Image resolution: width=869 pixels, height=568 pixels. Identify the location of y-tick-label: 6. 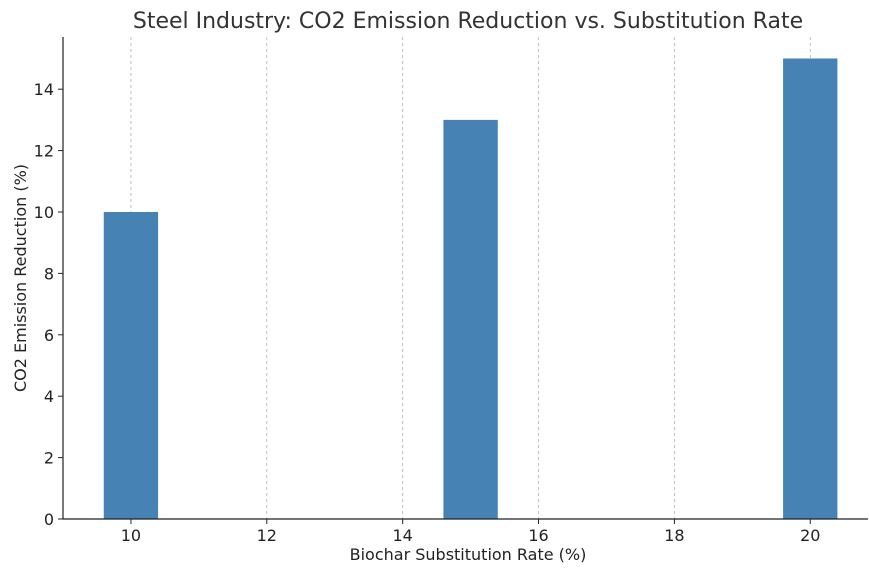
(49, 335).